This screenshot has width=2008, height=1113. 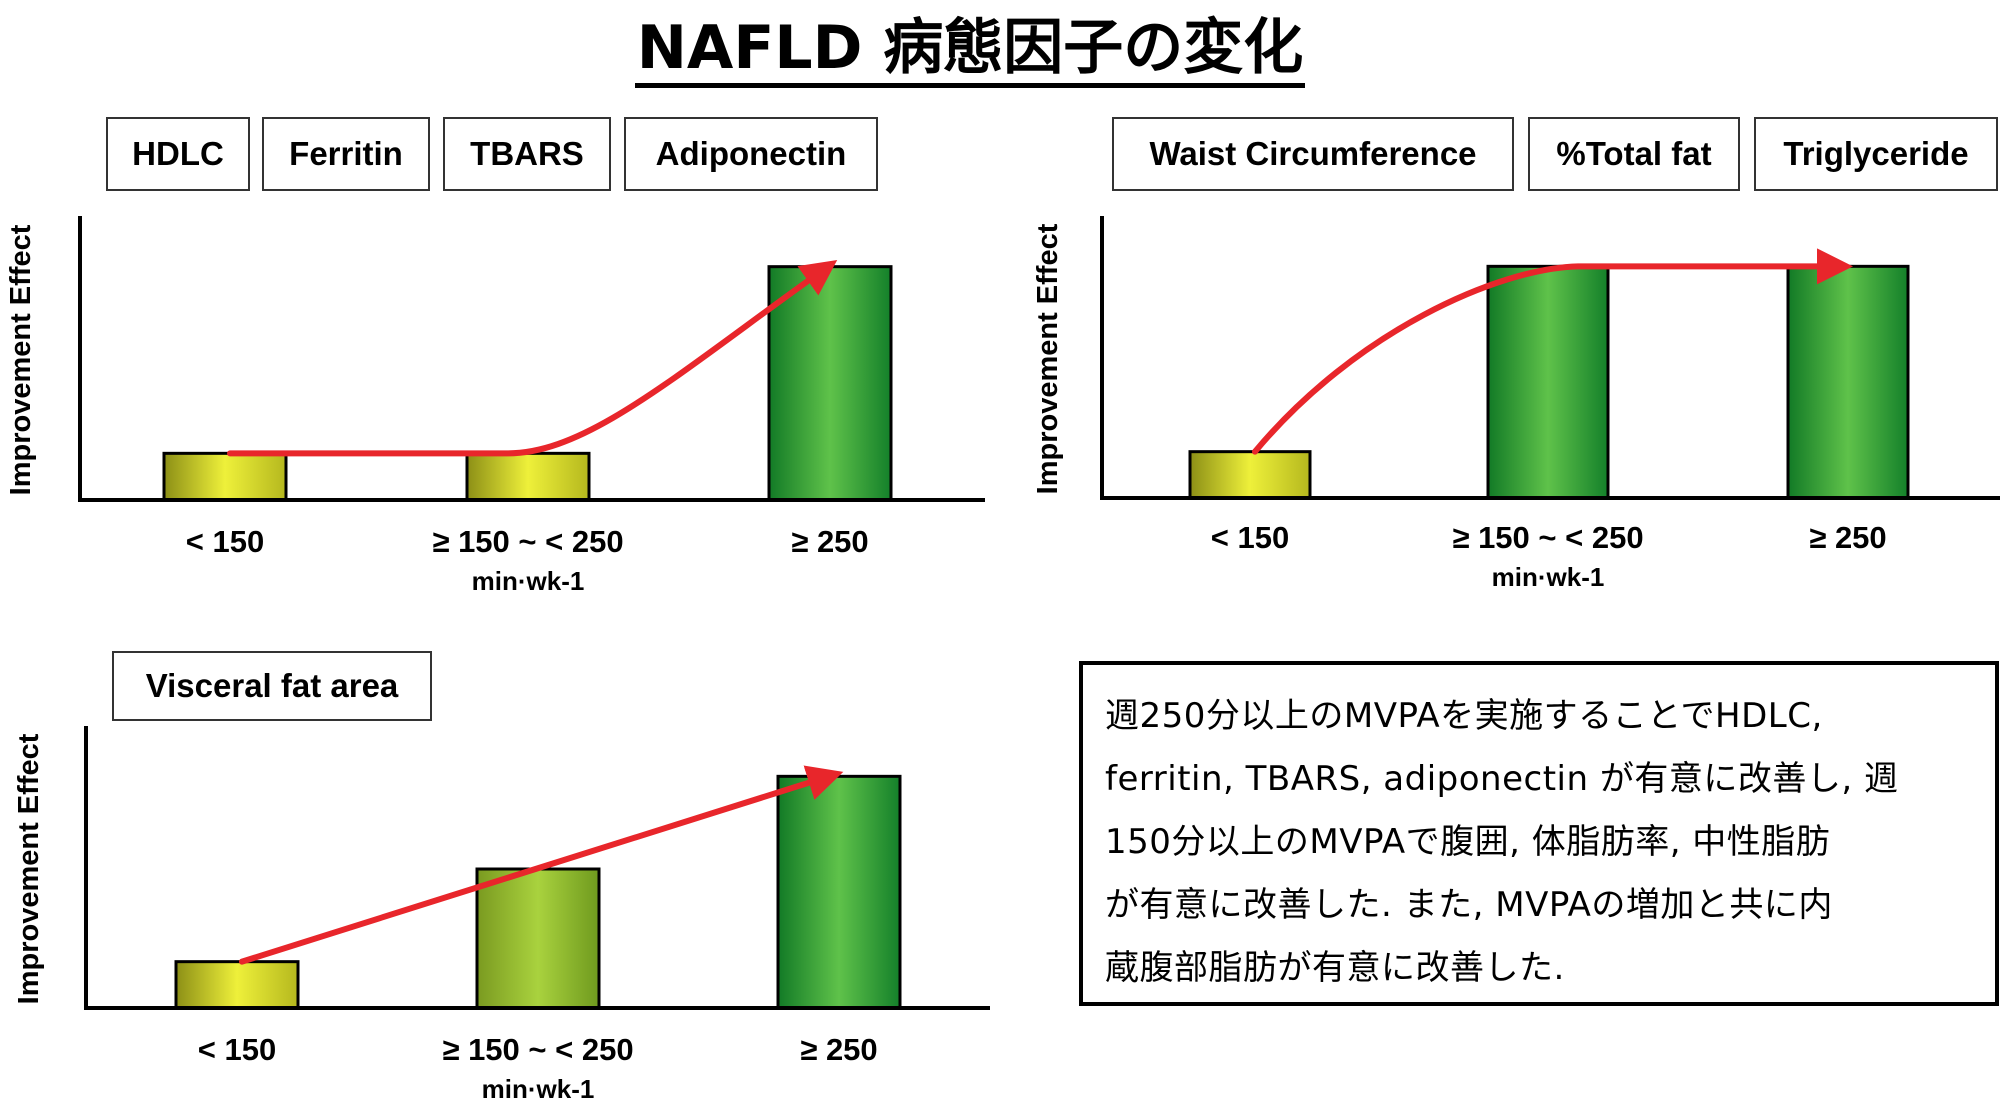 I want to click on tag-adiponectin: Adiponectin, so click(x=751, y=154).